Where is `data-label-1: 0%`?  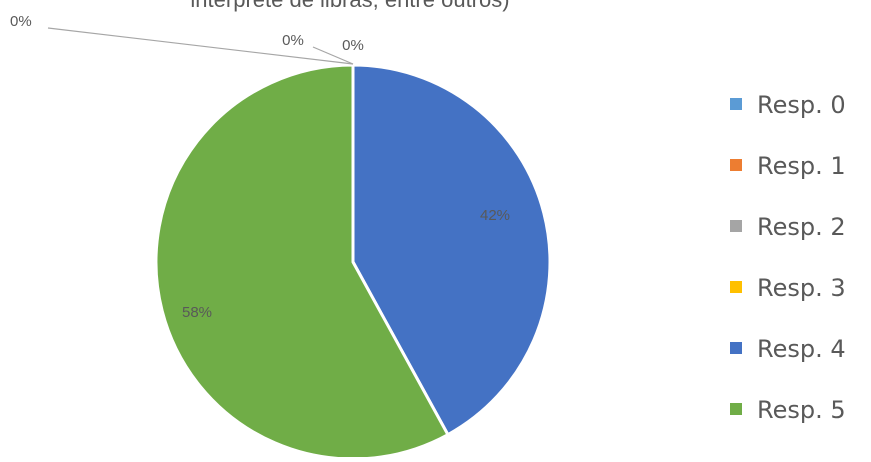
data-label-1: 0% is located at coordinates (293, 40).